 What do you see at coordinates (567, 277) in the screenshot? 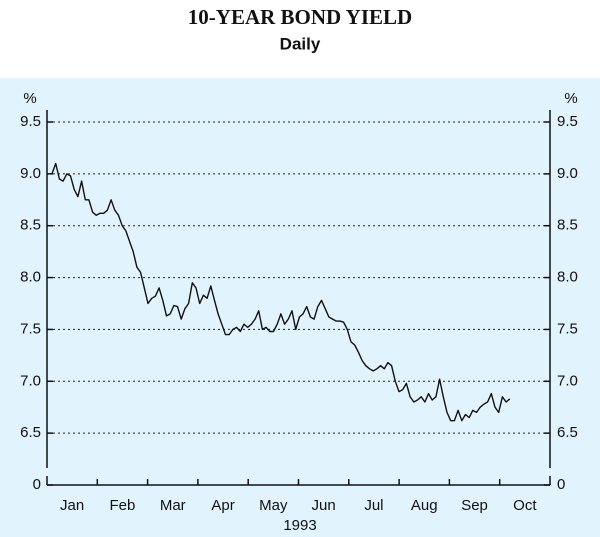
I see `y2-tick-label: 8.0` at bounding box center [567, 277].